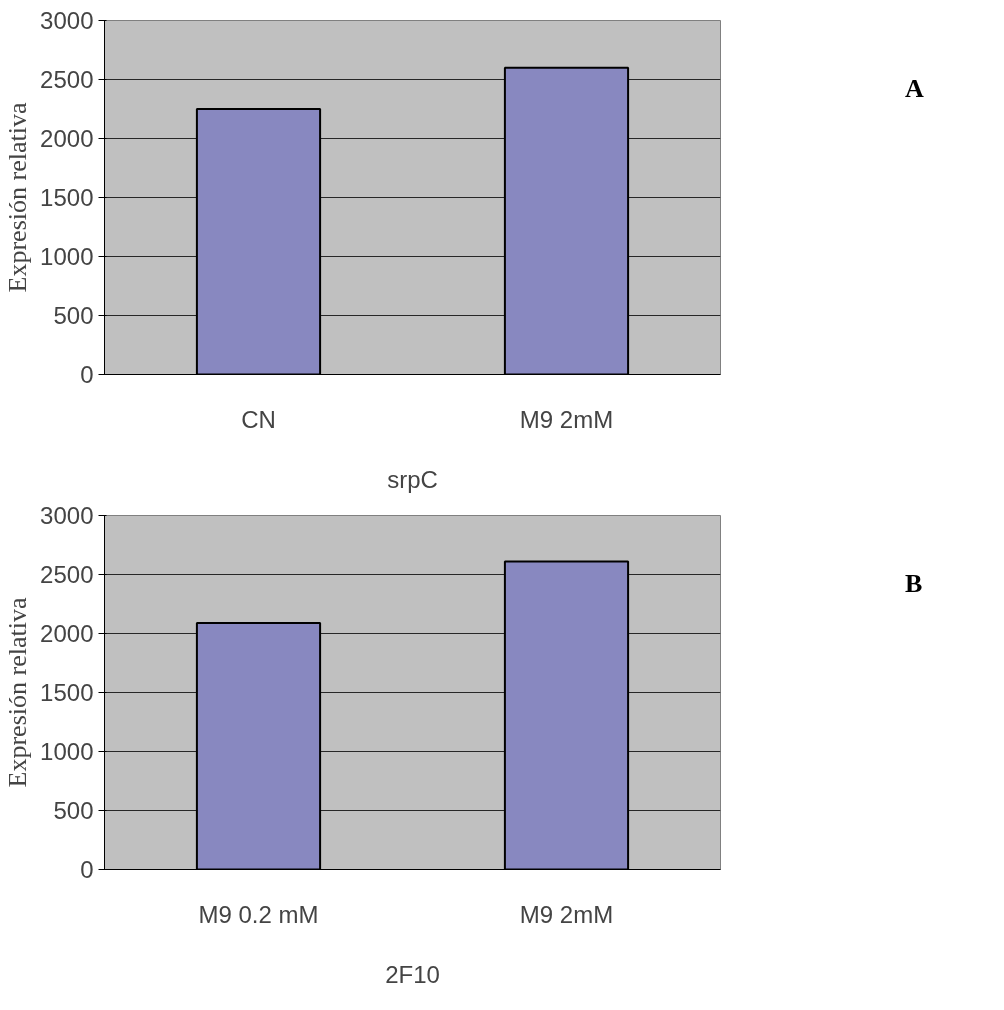  I want to click on text: B, so click(914, 584).